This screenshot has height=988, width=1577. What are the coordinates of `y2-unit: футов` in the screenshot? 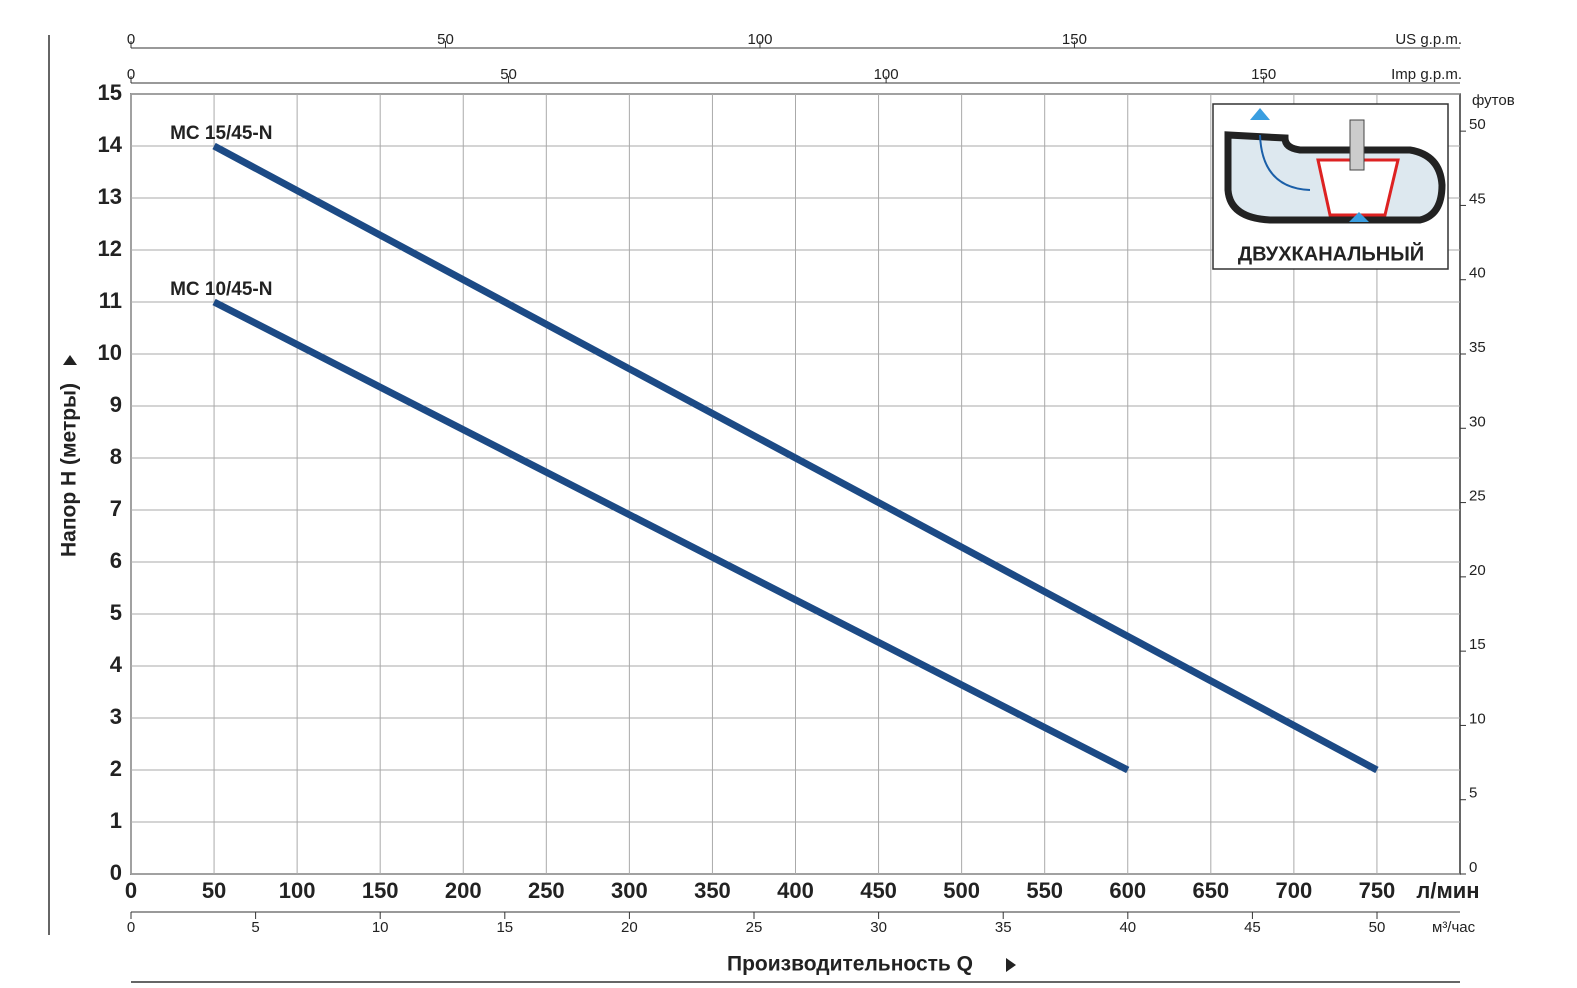 It's located at (1493, 100).